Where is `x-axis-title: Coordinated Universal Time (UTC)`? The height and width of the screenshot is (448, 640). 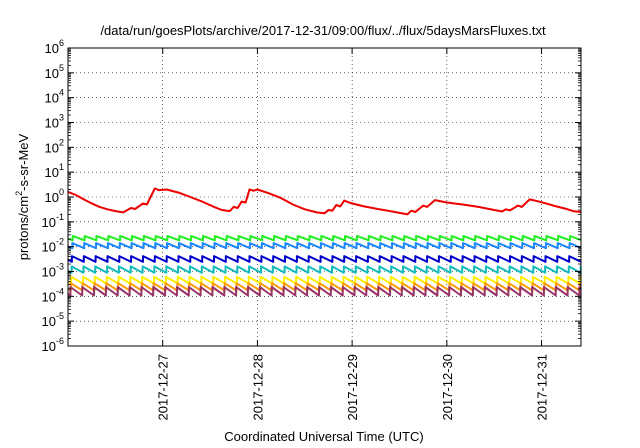
x-axis-title: Coordinated Universal Time (UTC) is located at coordinates (323, 436).